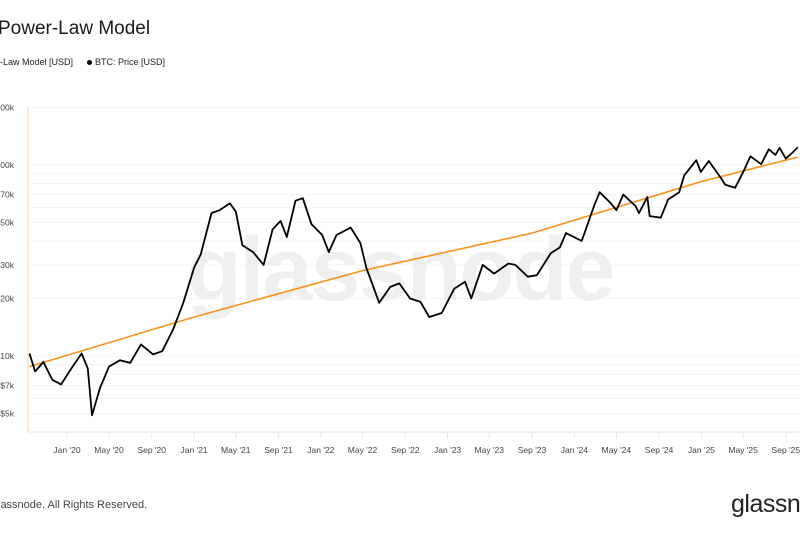 The height and width of the screenshot is (533, 800). Describe the element at coordinates (7, 265) in the screenshot. I see `y-tick-label: $30k` at that location.